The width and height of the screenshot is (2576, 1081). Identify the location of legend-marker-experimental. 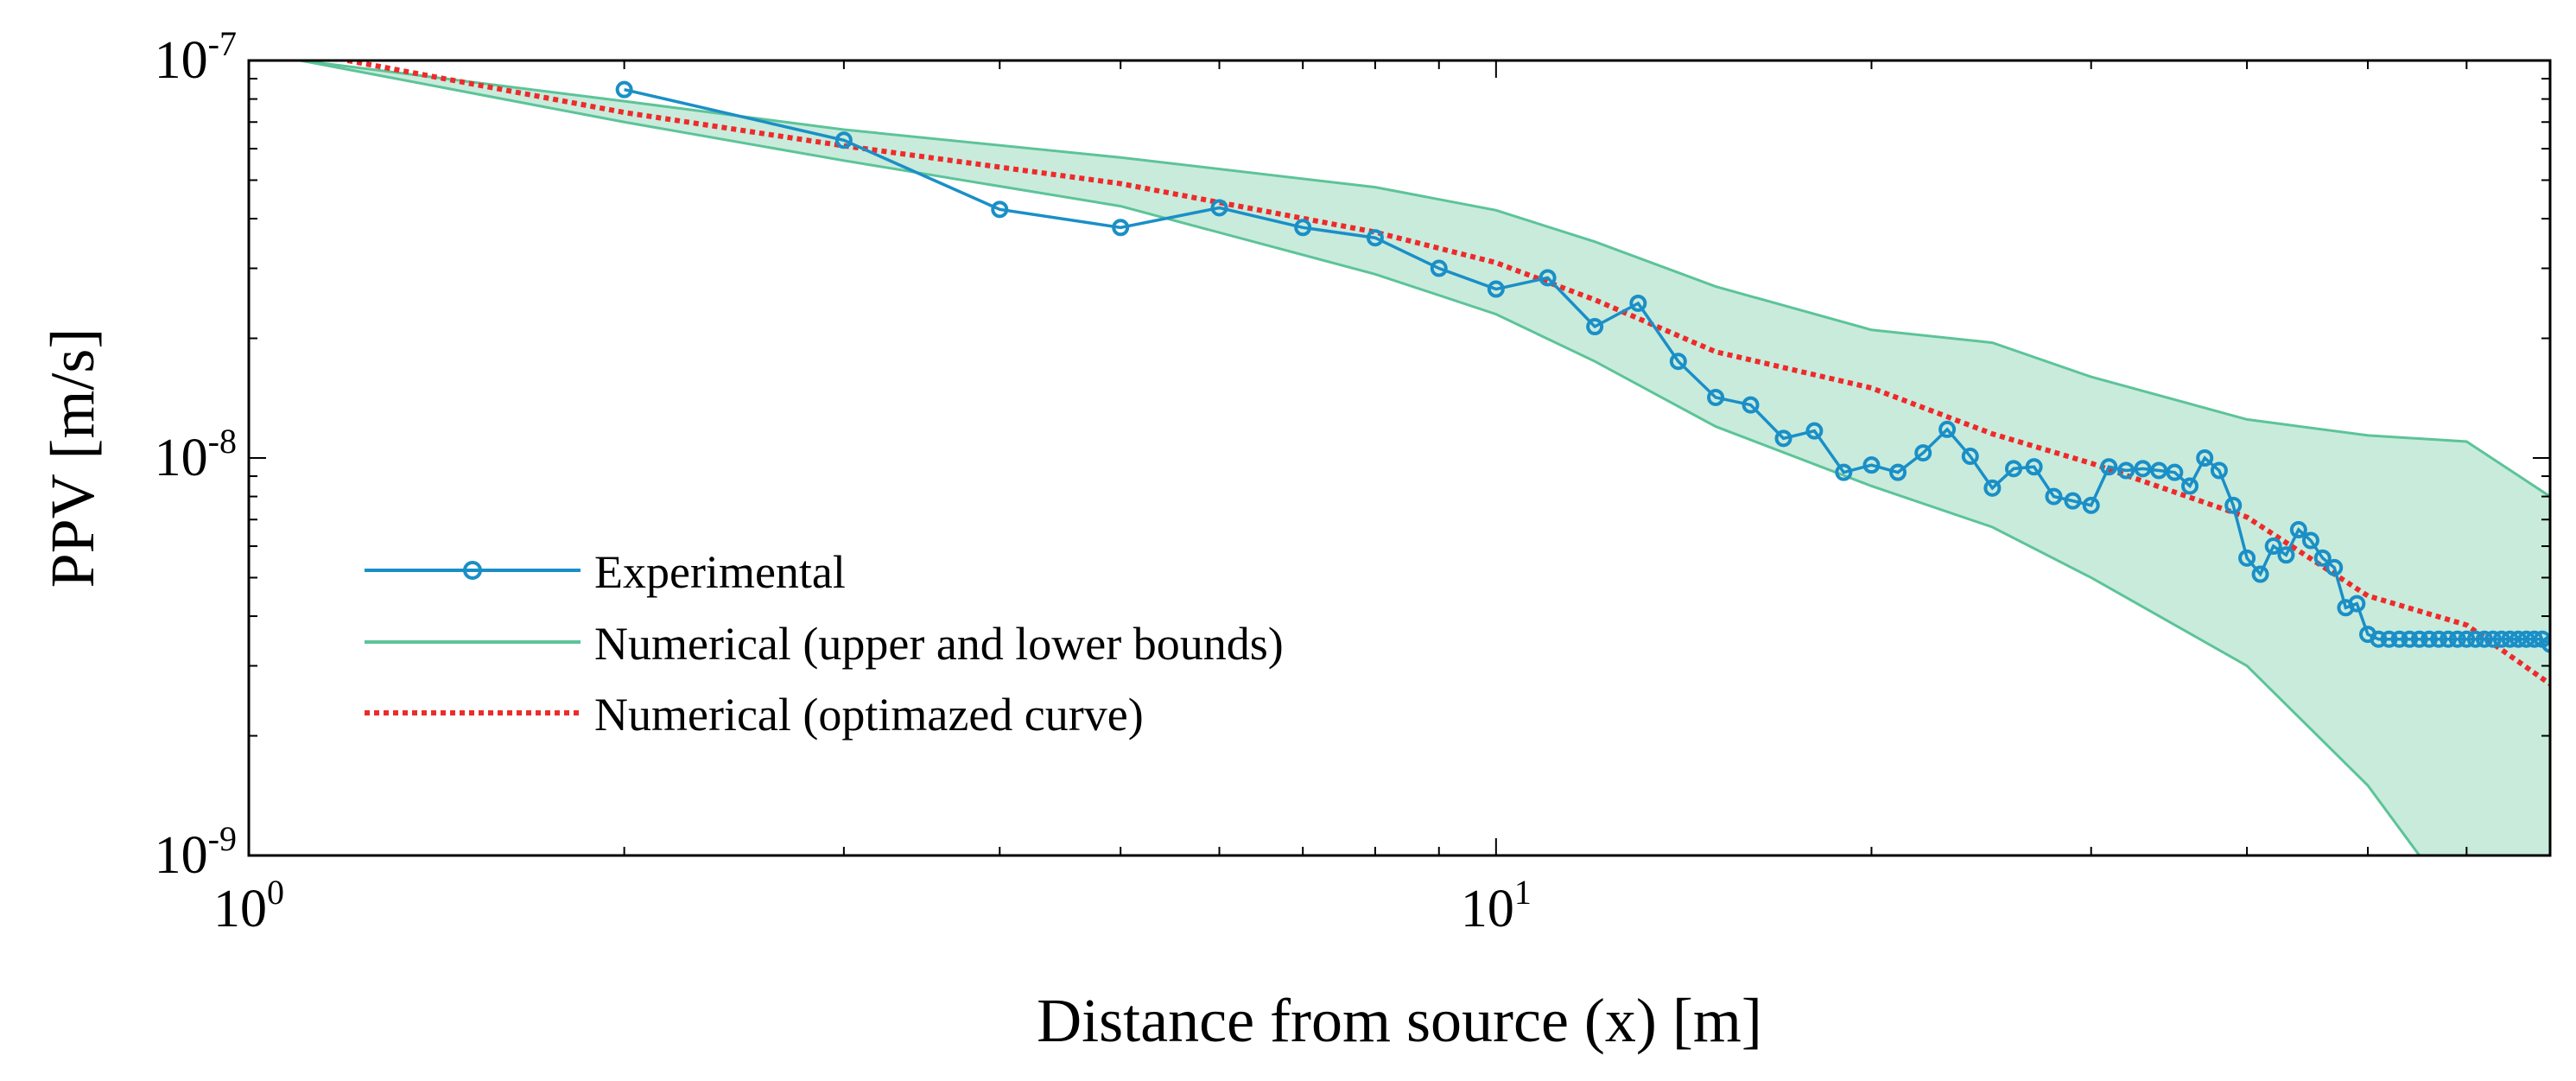
(472, 570).